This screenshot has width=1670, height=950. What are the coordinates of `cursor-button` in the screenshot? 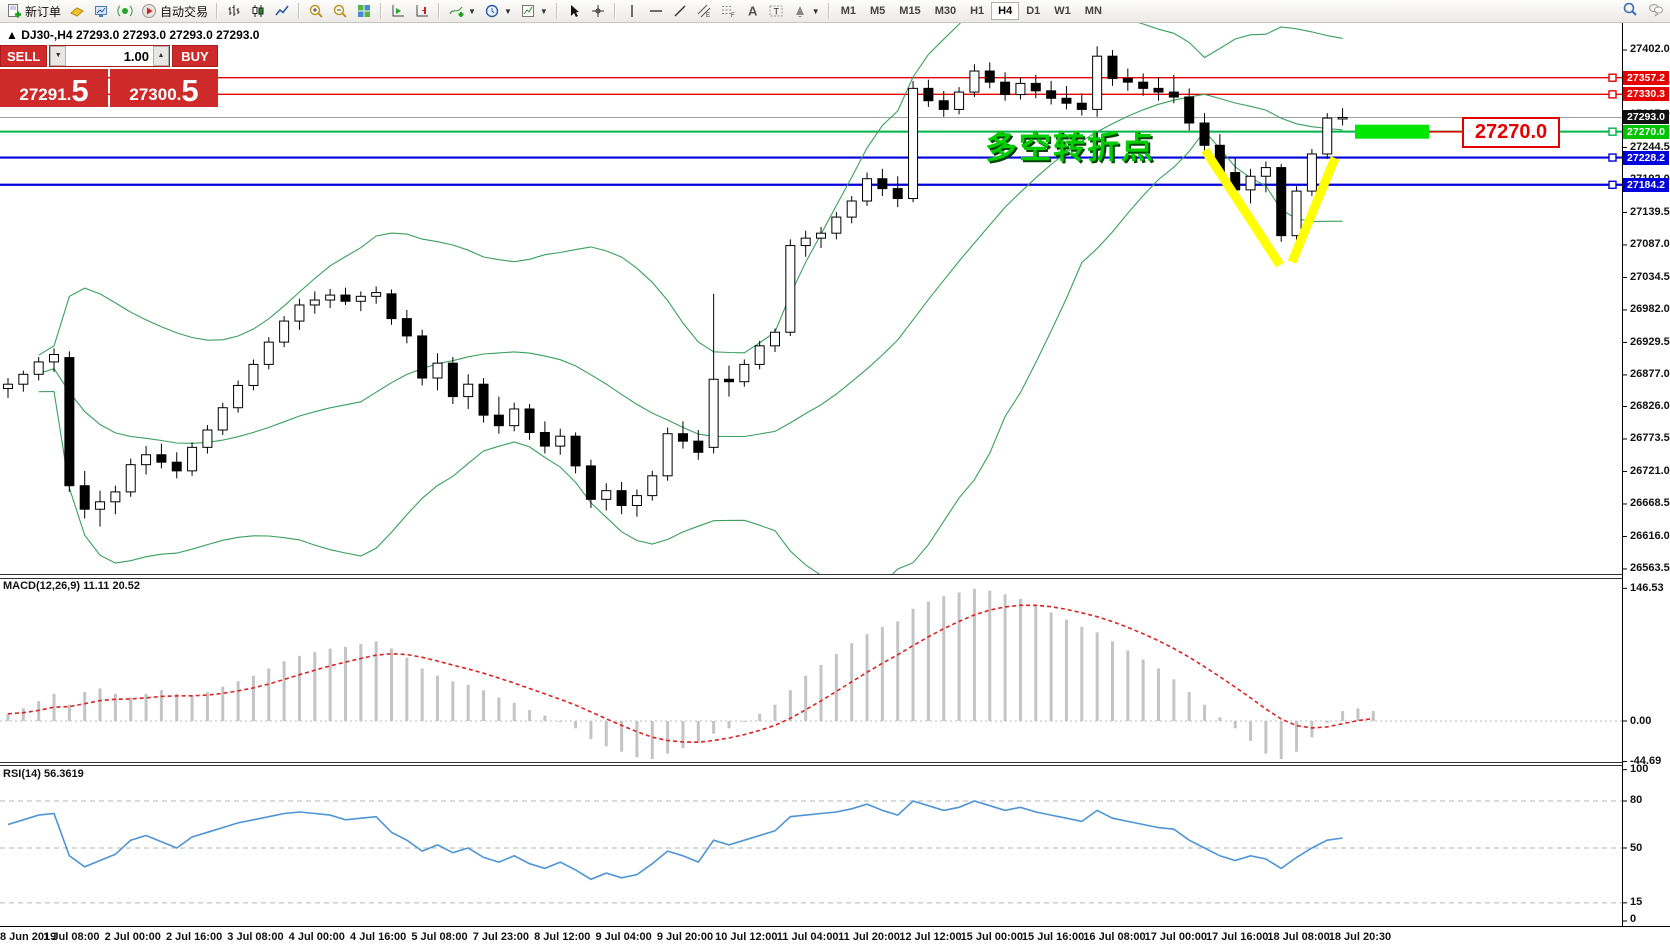 It's located at (574, 11).